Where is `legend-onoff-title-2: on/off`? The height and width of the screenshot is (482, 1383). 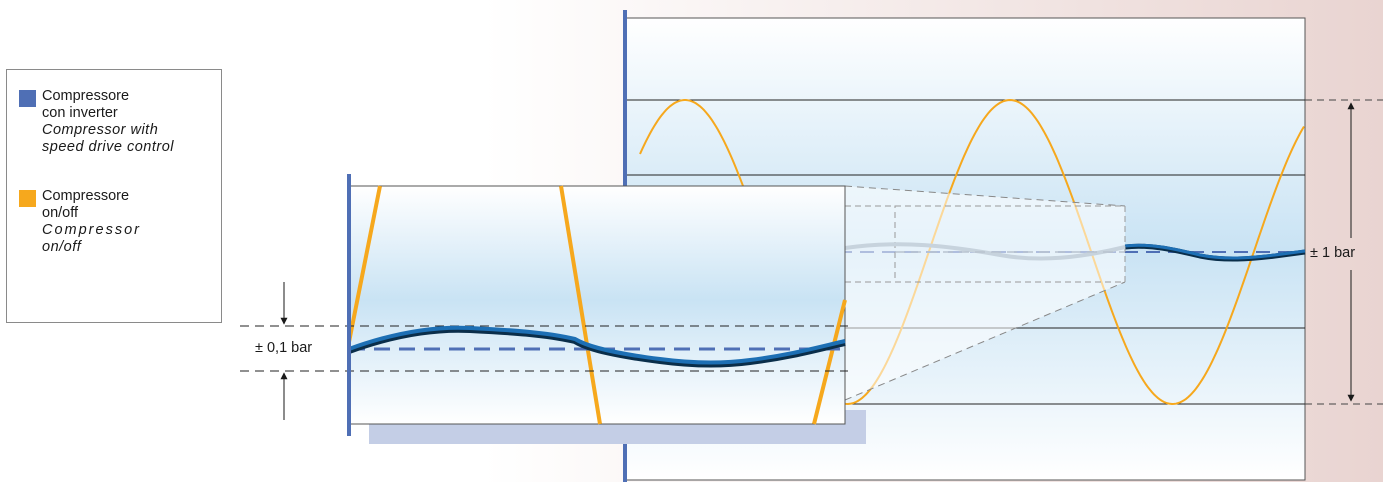
legend-onoff-title-2: on/off is located at coordinates (60, 213).